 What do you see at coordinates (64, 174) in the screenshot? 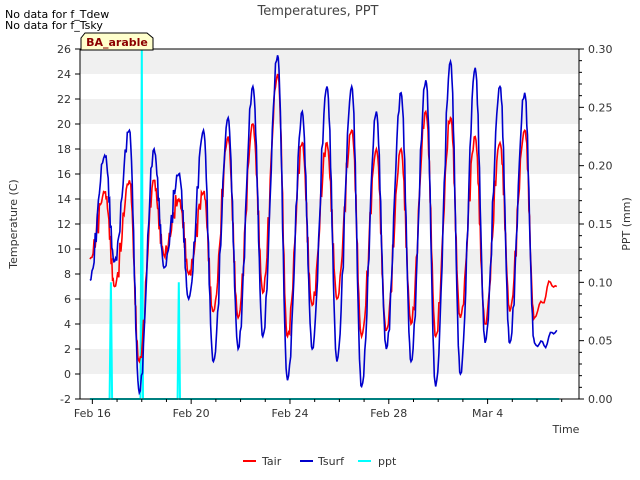
I see `y-tick-label: 16` at bounding box center [64, 174].